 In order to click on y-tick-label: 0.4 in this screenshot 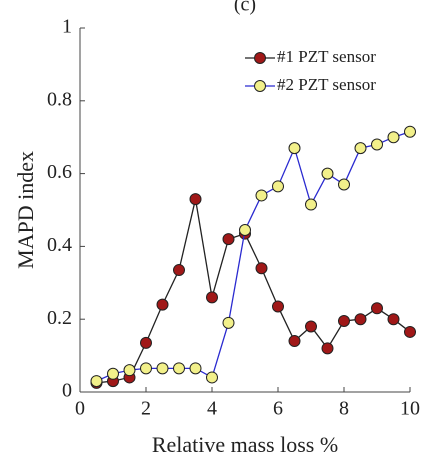, I will do `click(59, 245)`.